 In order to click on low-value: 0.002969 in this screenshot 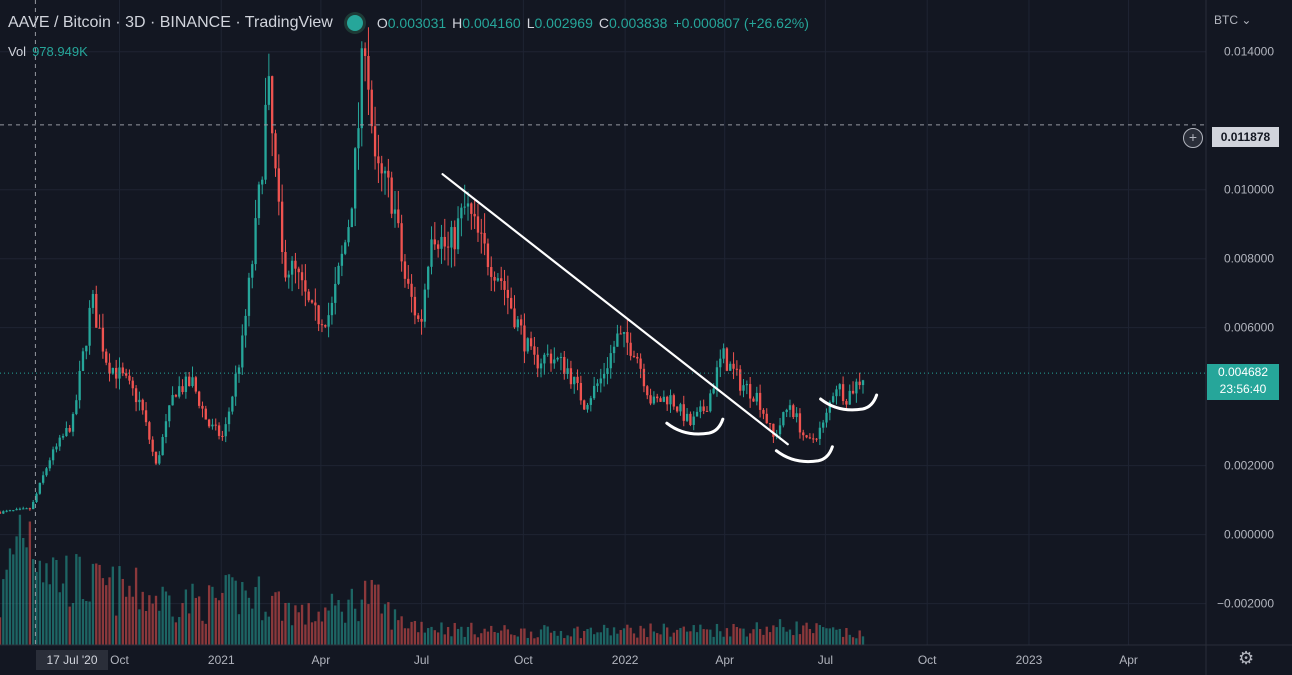, I will do `click(563, 23)`.